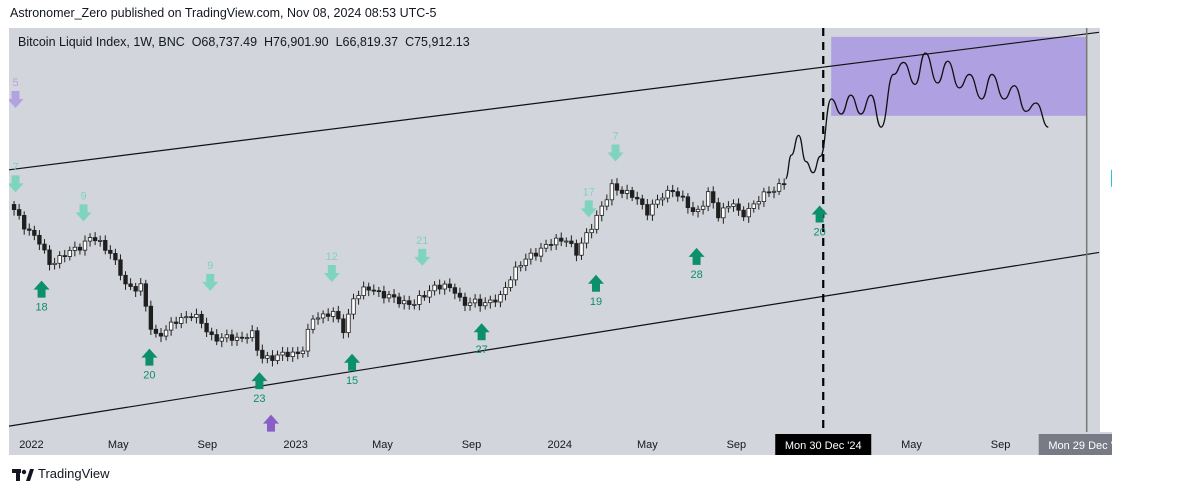 This screenshot has height=492, width=1200. What do you see at coordinates (1075, 444) in the screenshot?
I see `marker-date-badge` at bounding box center [1075, 444].